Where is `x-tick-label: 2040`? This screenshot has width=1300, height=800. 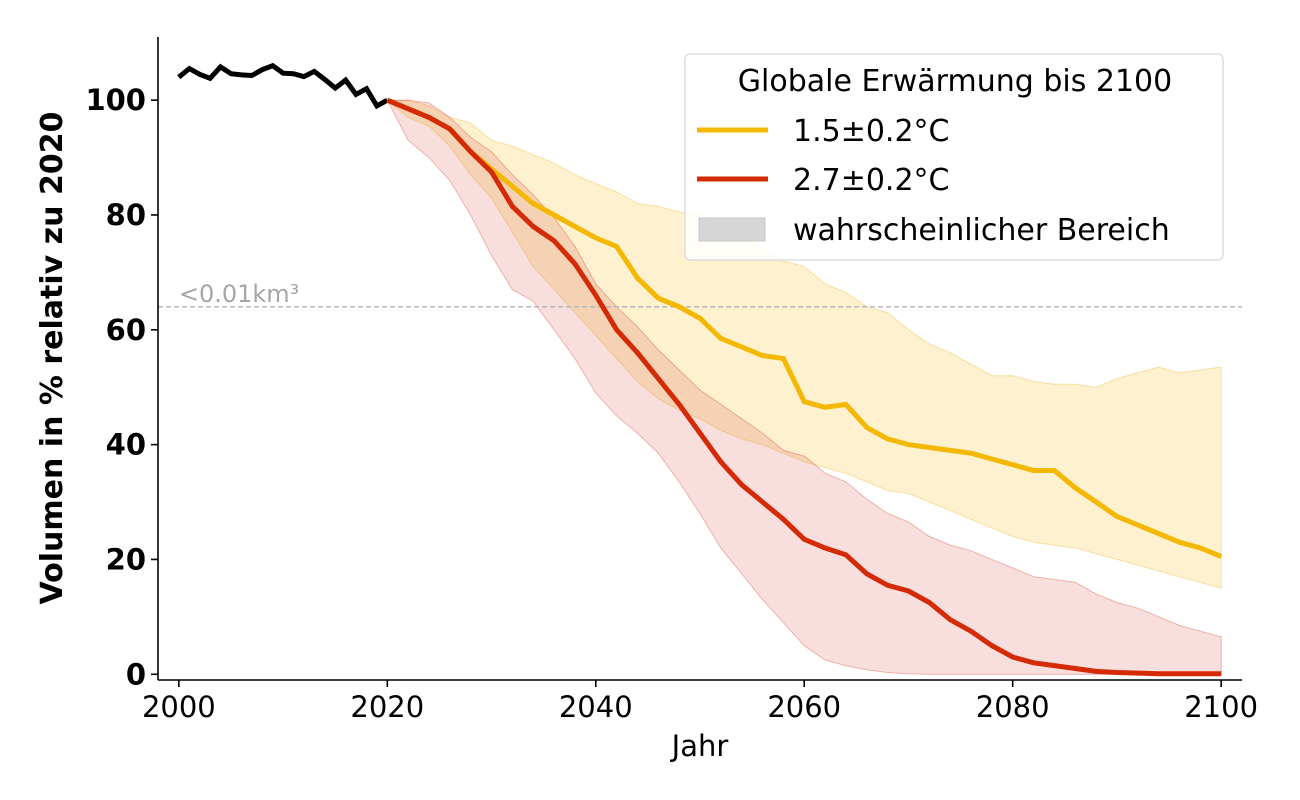 x-tick-label: 2040 is located at coordinates (596, 707).